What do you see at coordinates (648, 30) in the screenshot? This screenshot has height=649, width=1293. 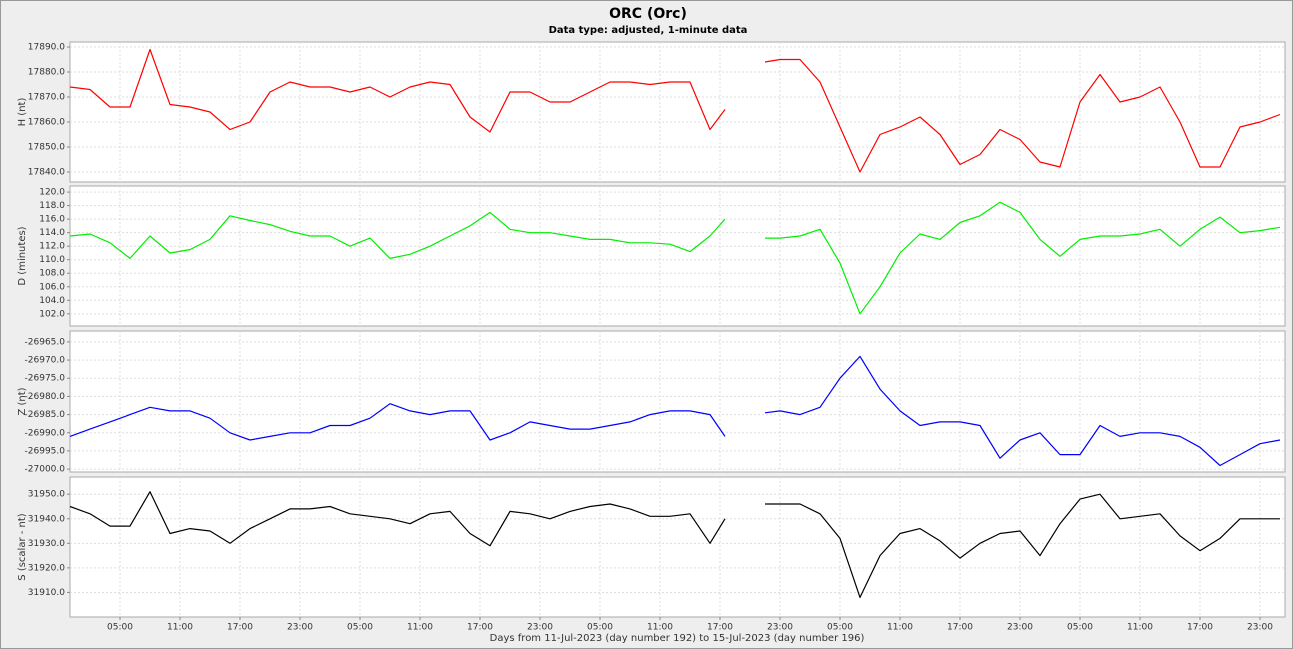 I see `chart-subtitle: Data type: adjusted, 1-minute data` at bounding box center [648, 30].